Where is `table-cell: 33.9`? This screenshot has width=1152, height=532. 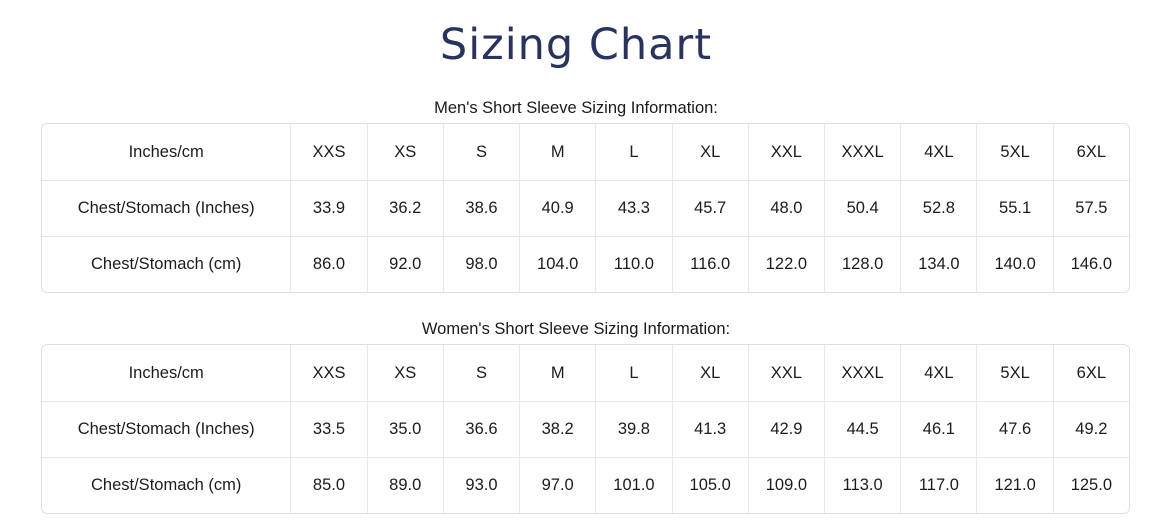
table-cell: 33.9 is located at coordinates (328, 208).